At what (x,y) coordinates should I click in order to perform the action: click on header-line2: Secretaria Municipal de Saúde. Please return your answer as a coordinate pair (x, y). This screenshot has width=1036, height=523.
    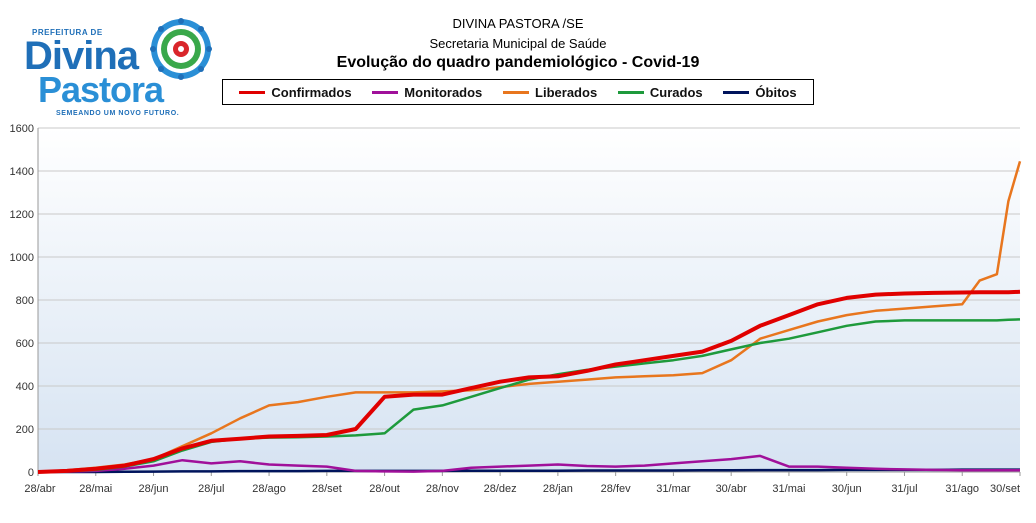
    Looking at the image, I should click on (518, 43).